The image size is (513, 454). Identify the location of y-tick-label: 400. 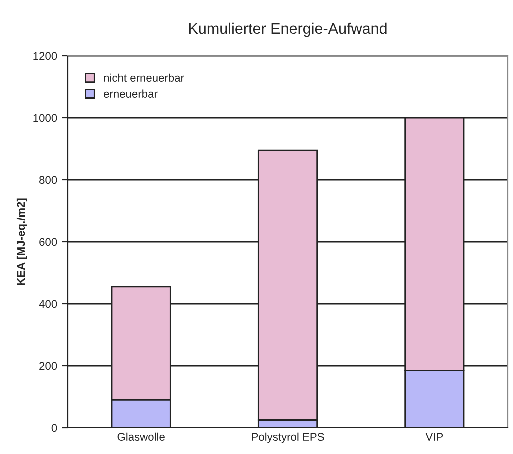
(48, 304).